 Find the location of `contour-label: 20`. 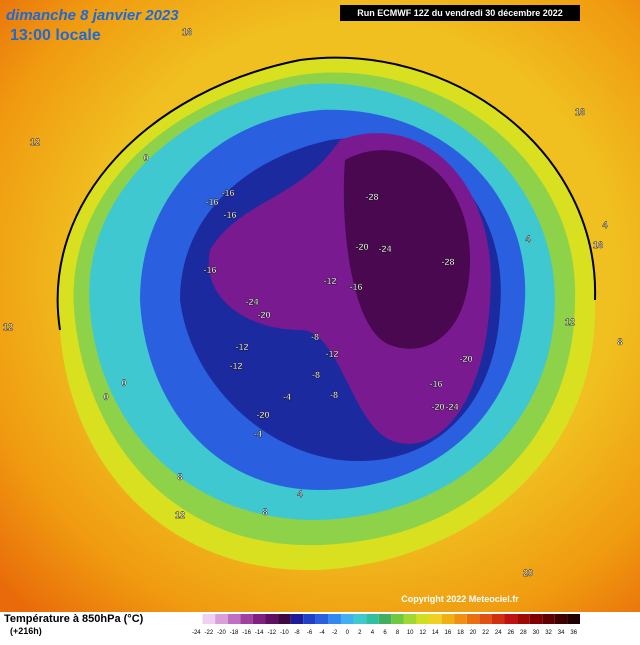

contour-label: 20 is located at coordinates (528, 573).